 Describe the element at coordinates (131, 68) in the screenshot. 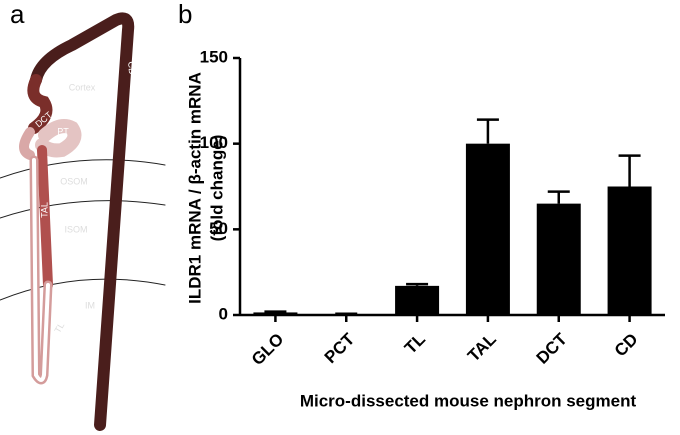

I see `diagram-label: CD` at that location.